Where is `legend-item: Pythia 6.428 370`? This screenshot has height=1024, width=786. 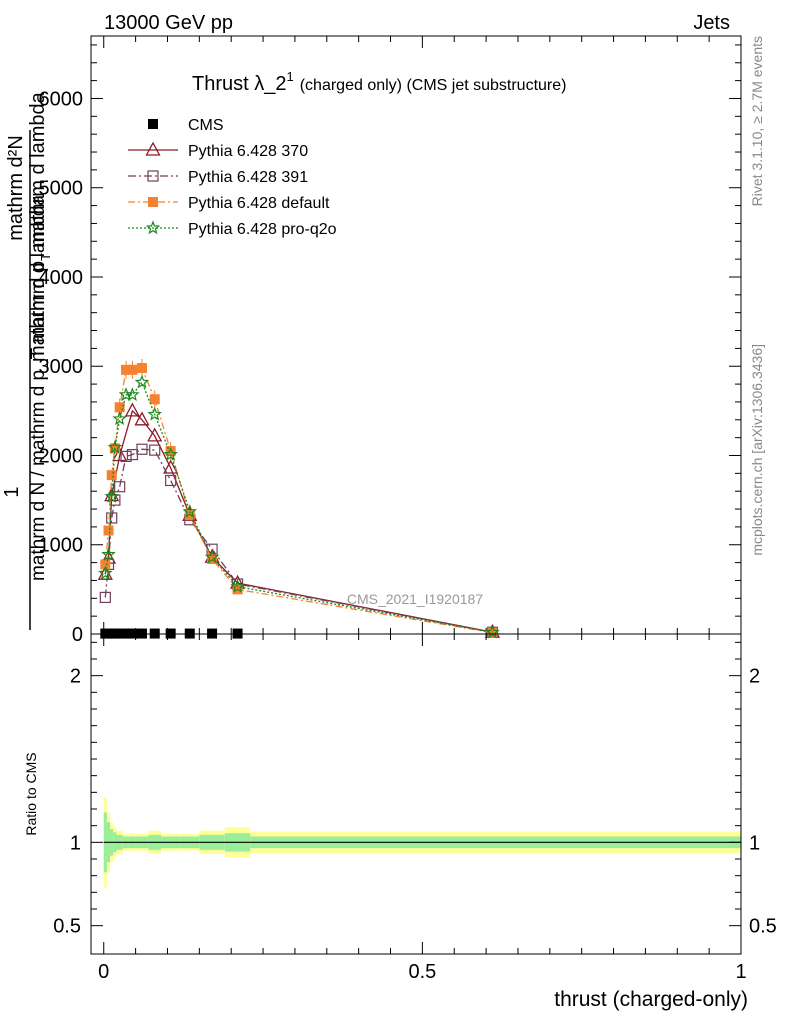 legend-item: Pythia 6.428 370 is located at coordinates (218, 150).